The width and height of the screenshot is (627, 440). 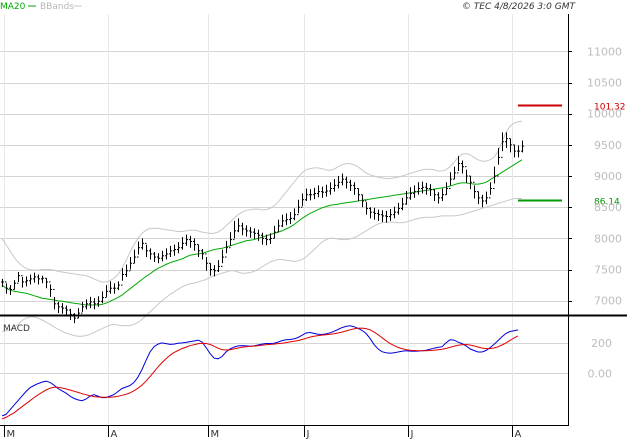 I want to click on copyright-note: © TEC 4/8/2026 3:0 GMT, so click(x=519, y=7).